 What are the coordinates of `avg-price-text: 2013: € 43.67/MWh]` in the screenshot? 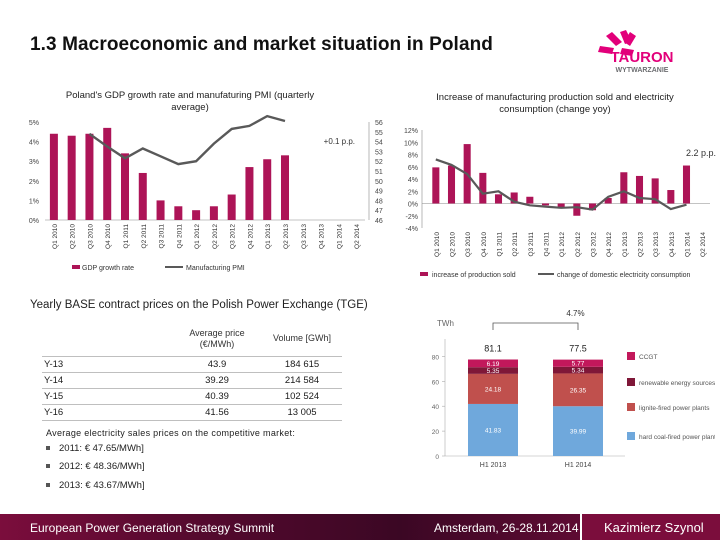 It's located at (102, 485).